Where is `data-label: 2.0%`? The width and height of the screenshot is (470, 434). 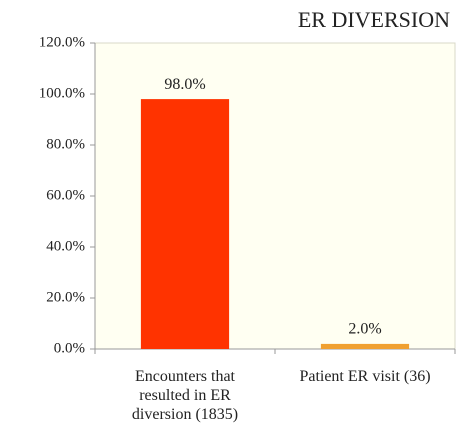
data-label: 2.0% is located at coordinates (364, 329).